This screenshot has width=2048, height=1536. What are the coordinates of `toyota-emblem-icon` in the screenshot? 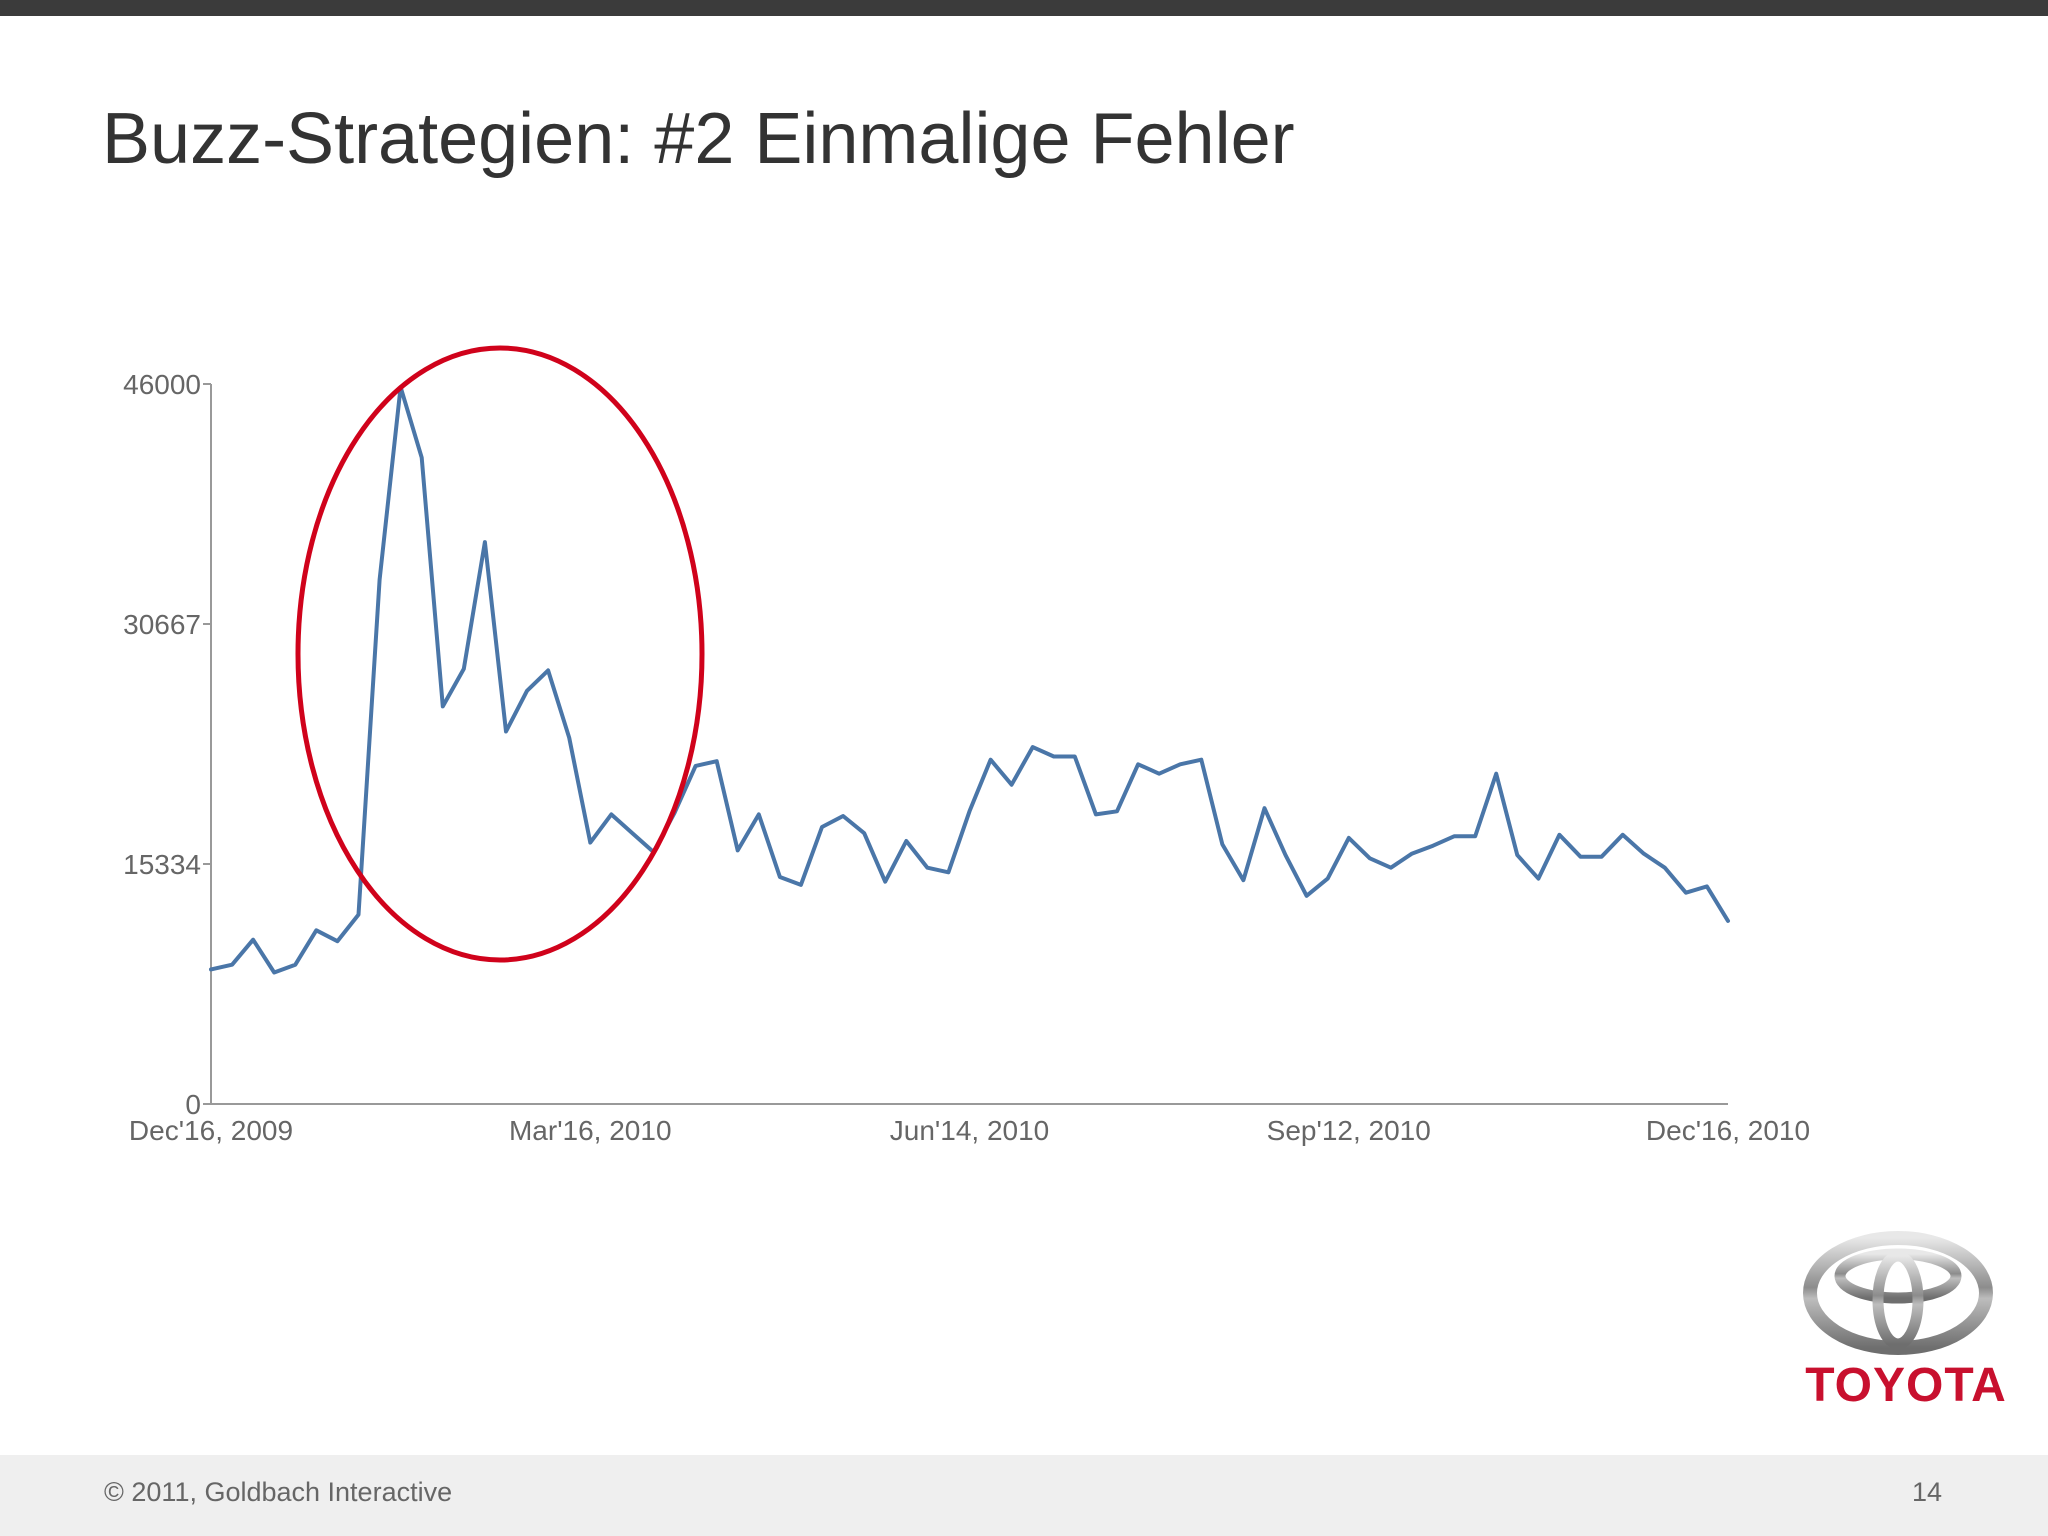 It's located at (1898, 1293).